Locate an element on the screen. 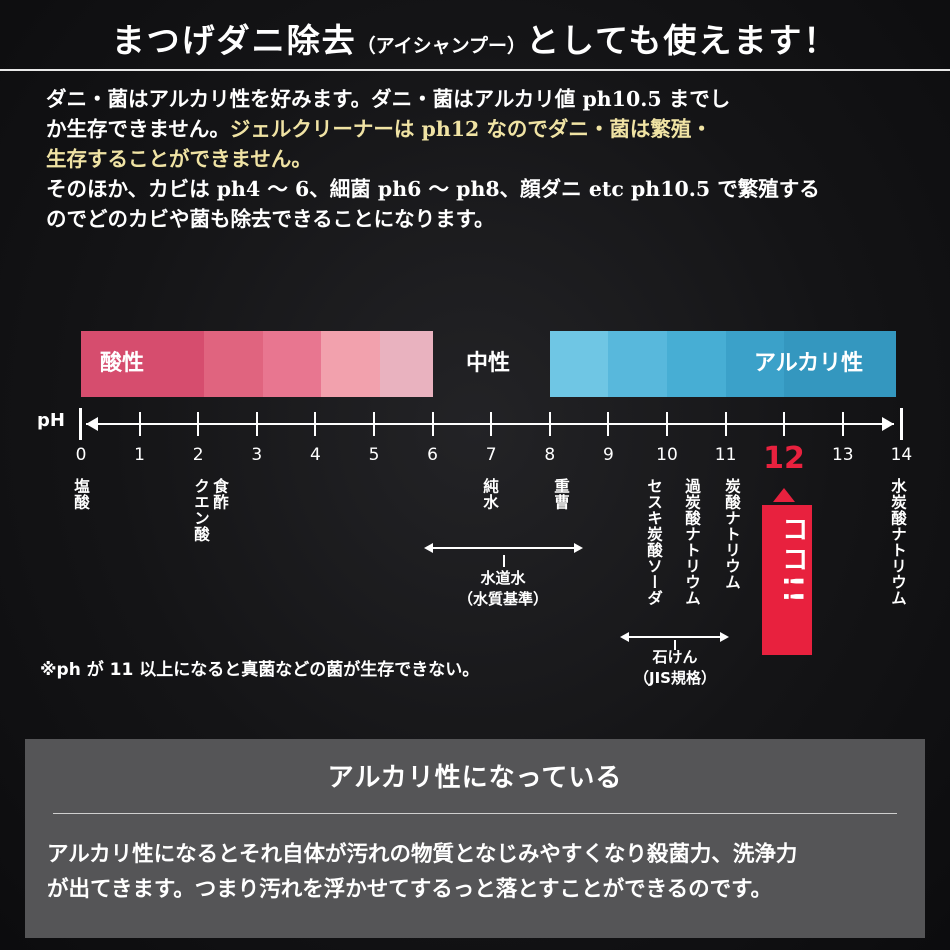 This screenshot has width=950, height=950. axis-start-bar is located at coordinates (80, 424).